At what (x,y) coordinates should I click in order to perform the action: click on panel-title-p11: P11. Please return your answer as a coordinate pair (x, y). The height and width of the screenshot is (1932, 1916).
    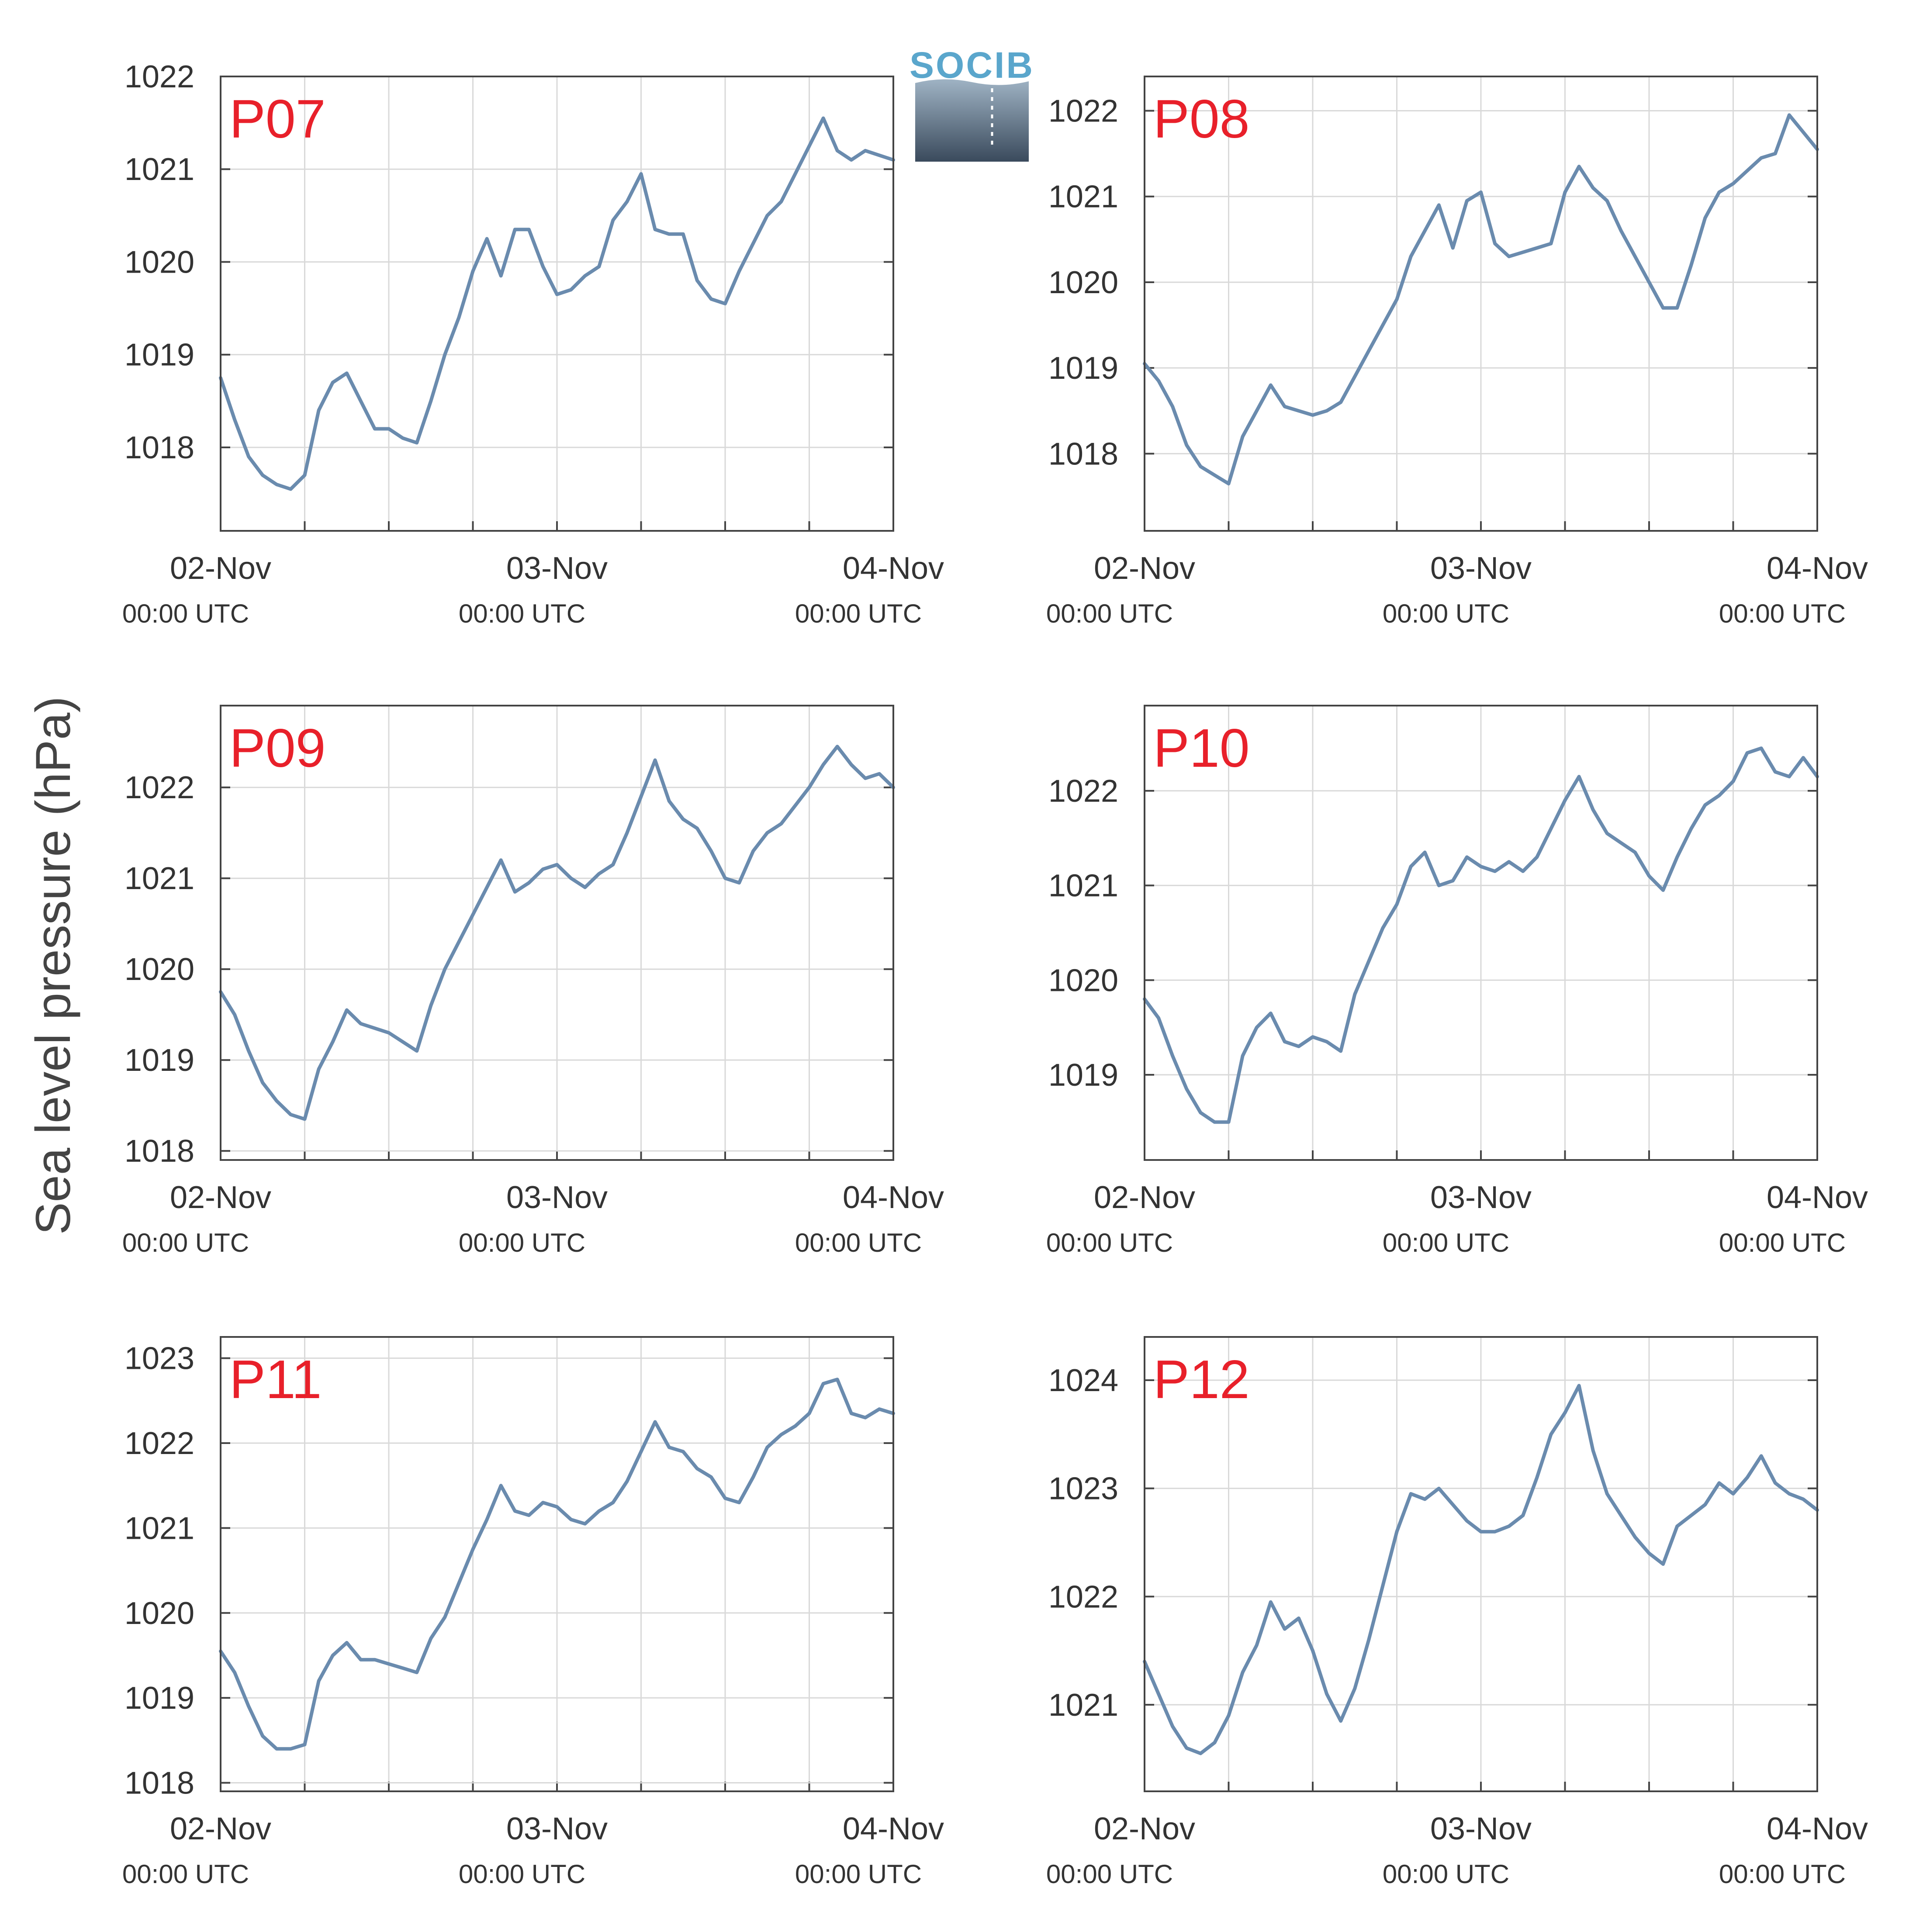
    Looking at the image, I should click on (275, 1380).